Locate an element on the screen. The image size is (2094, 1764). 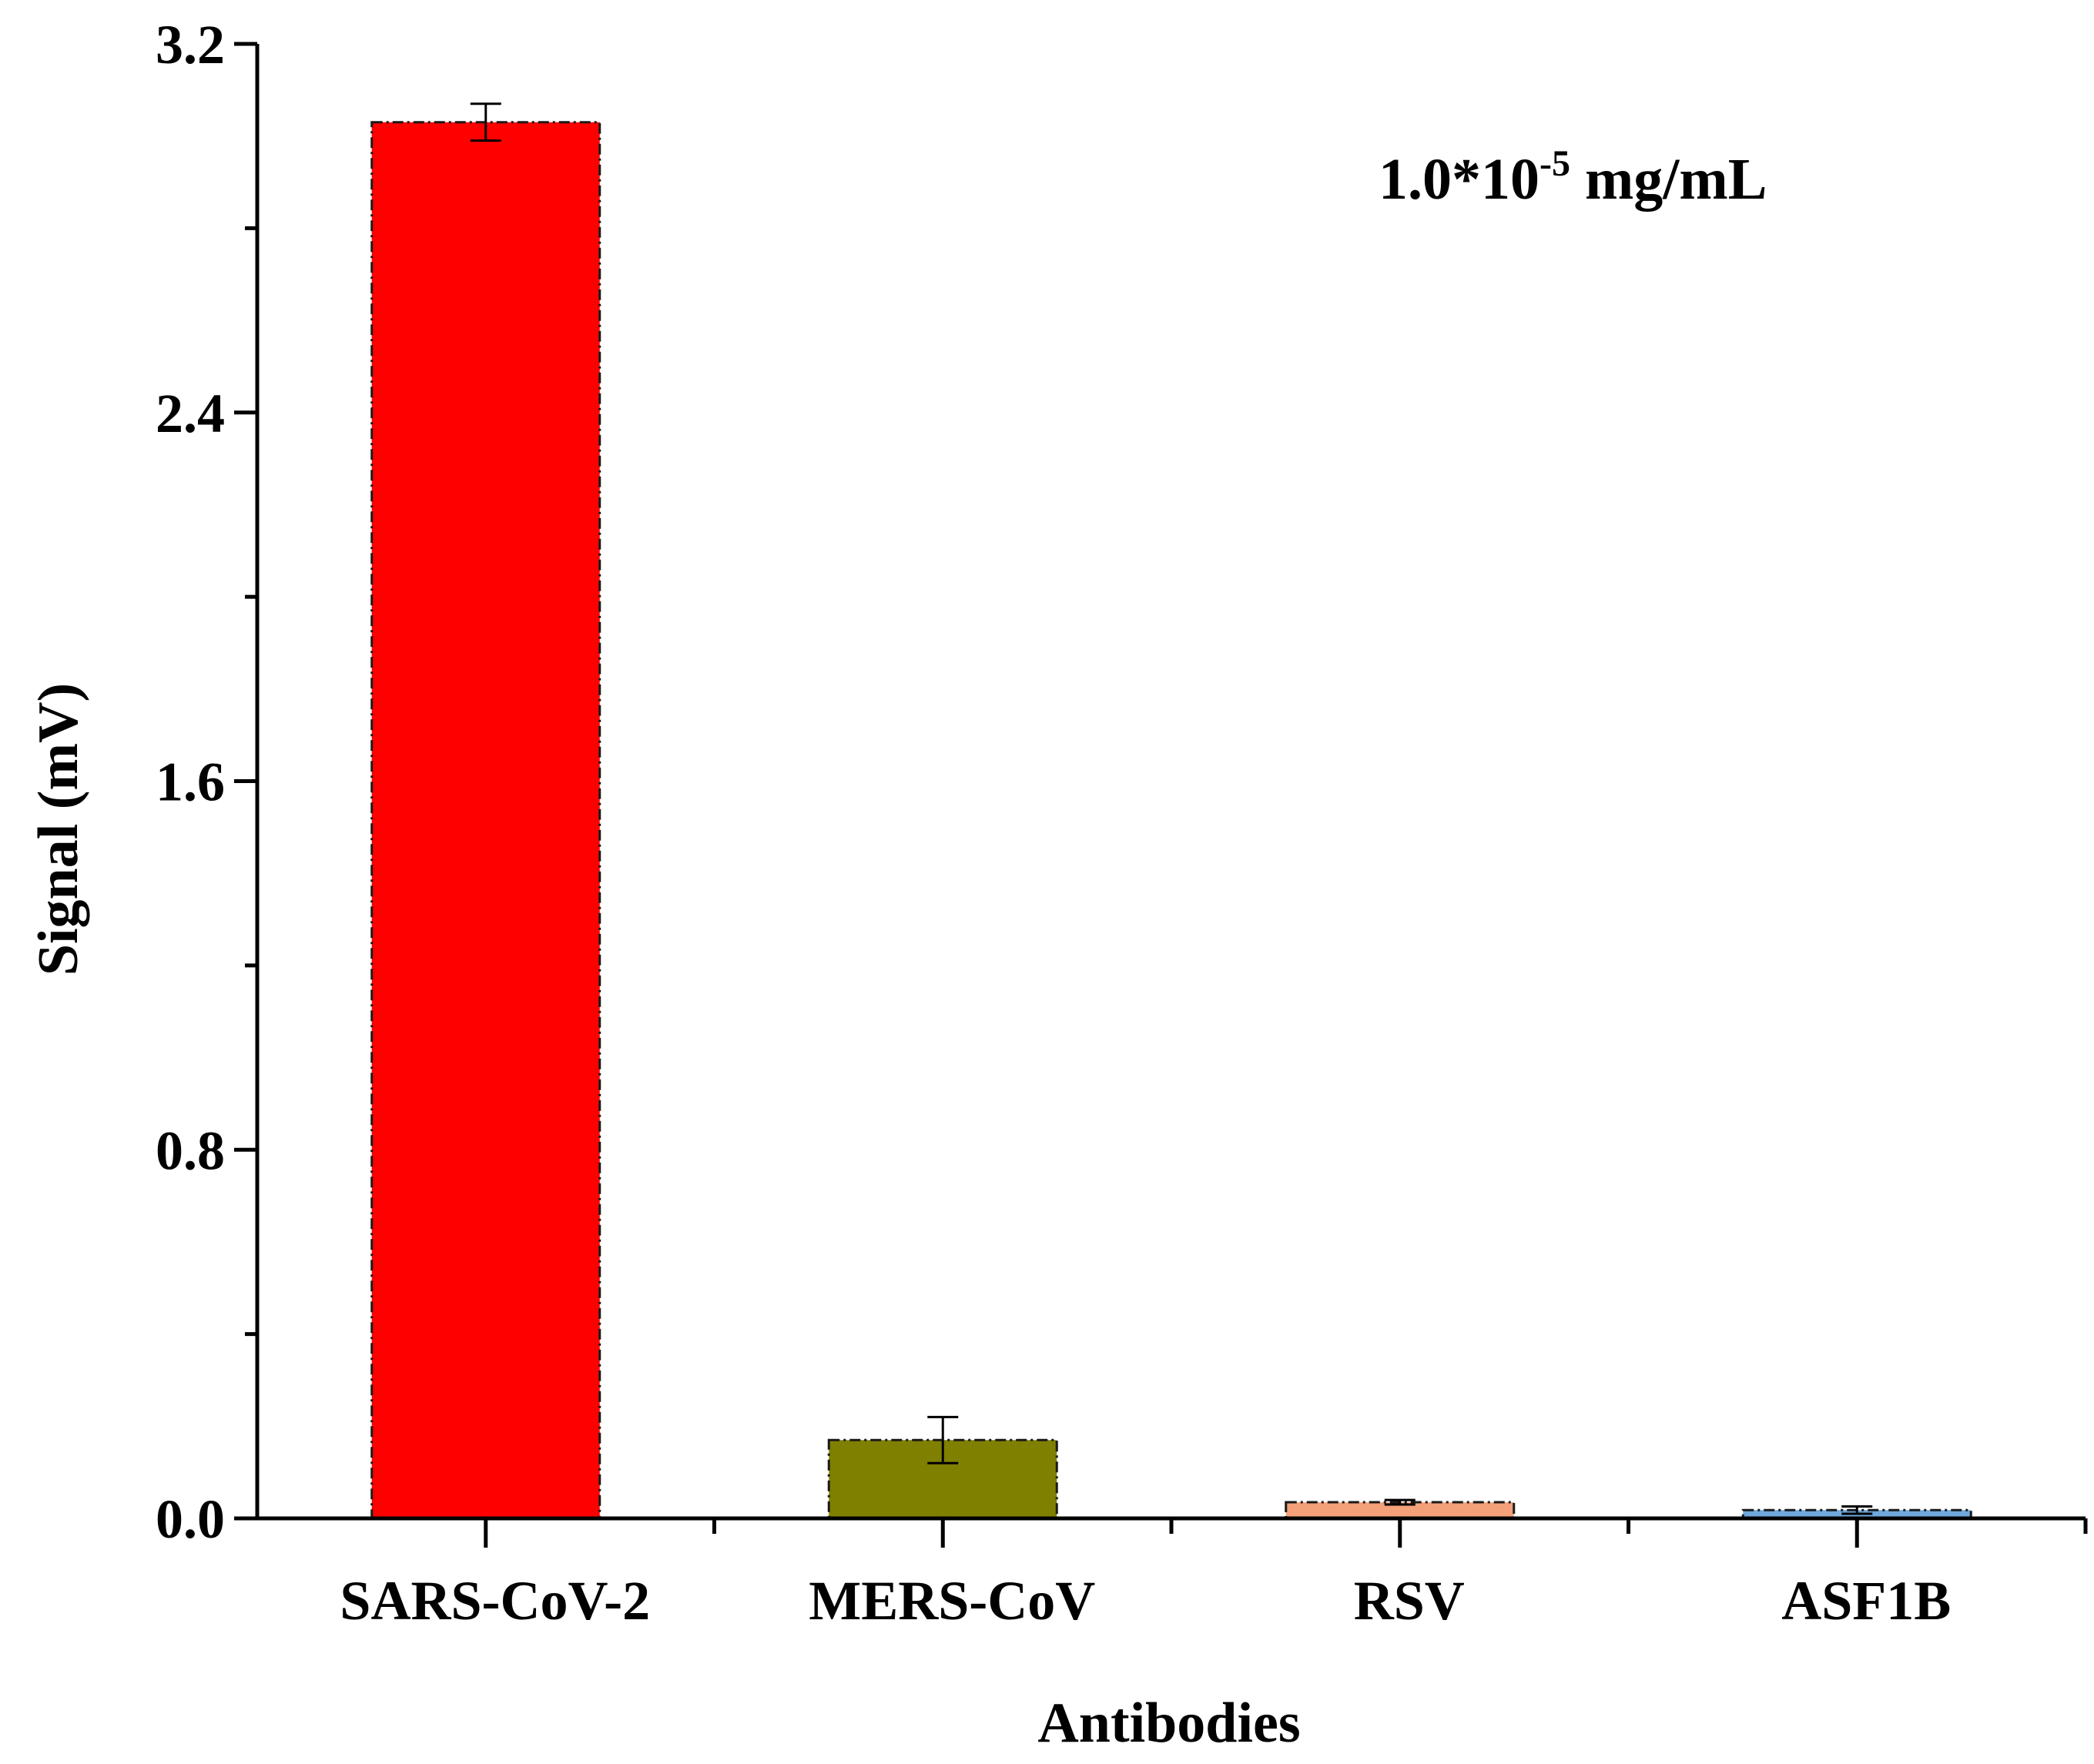
annotation-prefix: 1.0*10 is located at coordinates (1459, 179).